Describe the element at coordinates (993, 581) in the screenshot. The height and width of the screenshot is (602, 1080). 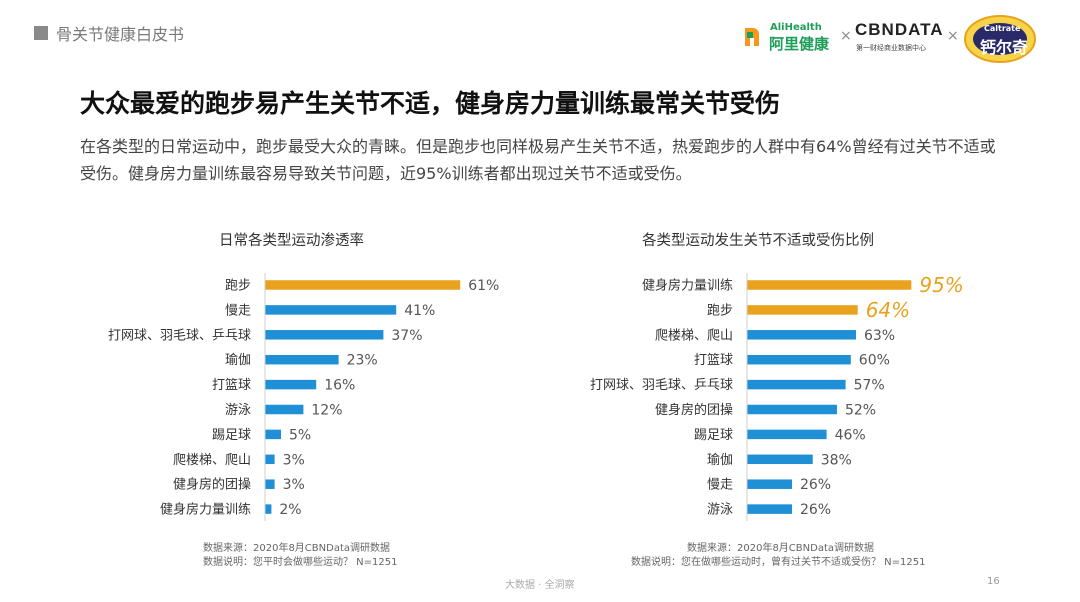
I see `page-number: 16` at that location.